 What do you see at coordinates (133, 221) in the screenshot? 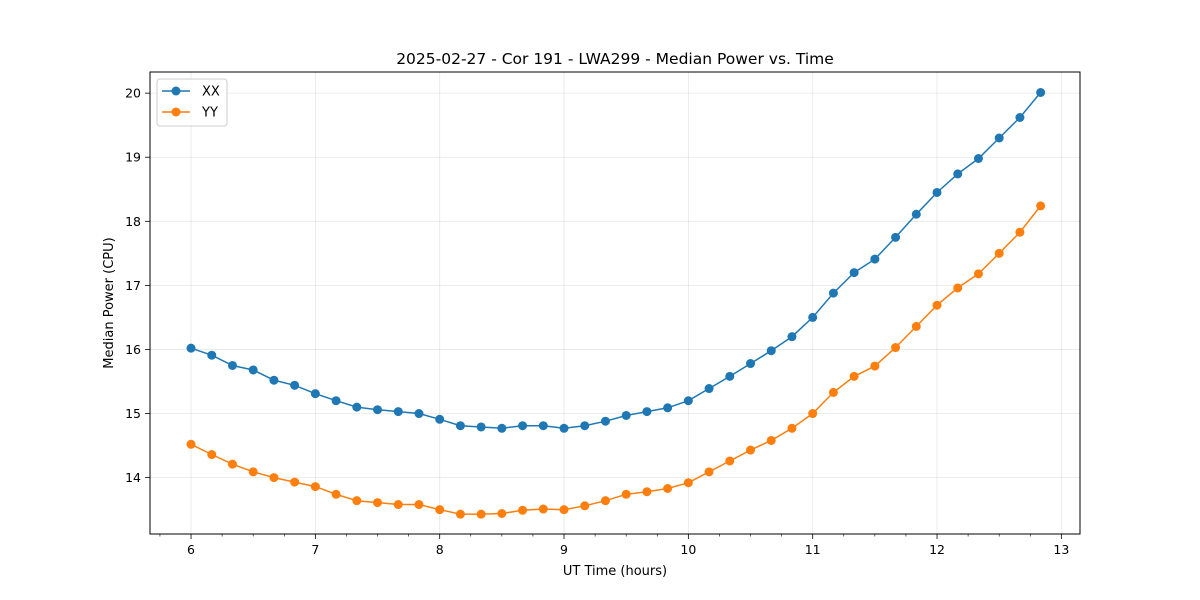
I see `y-tick-label: 18` at bounding box center [133, 221].